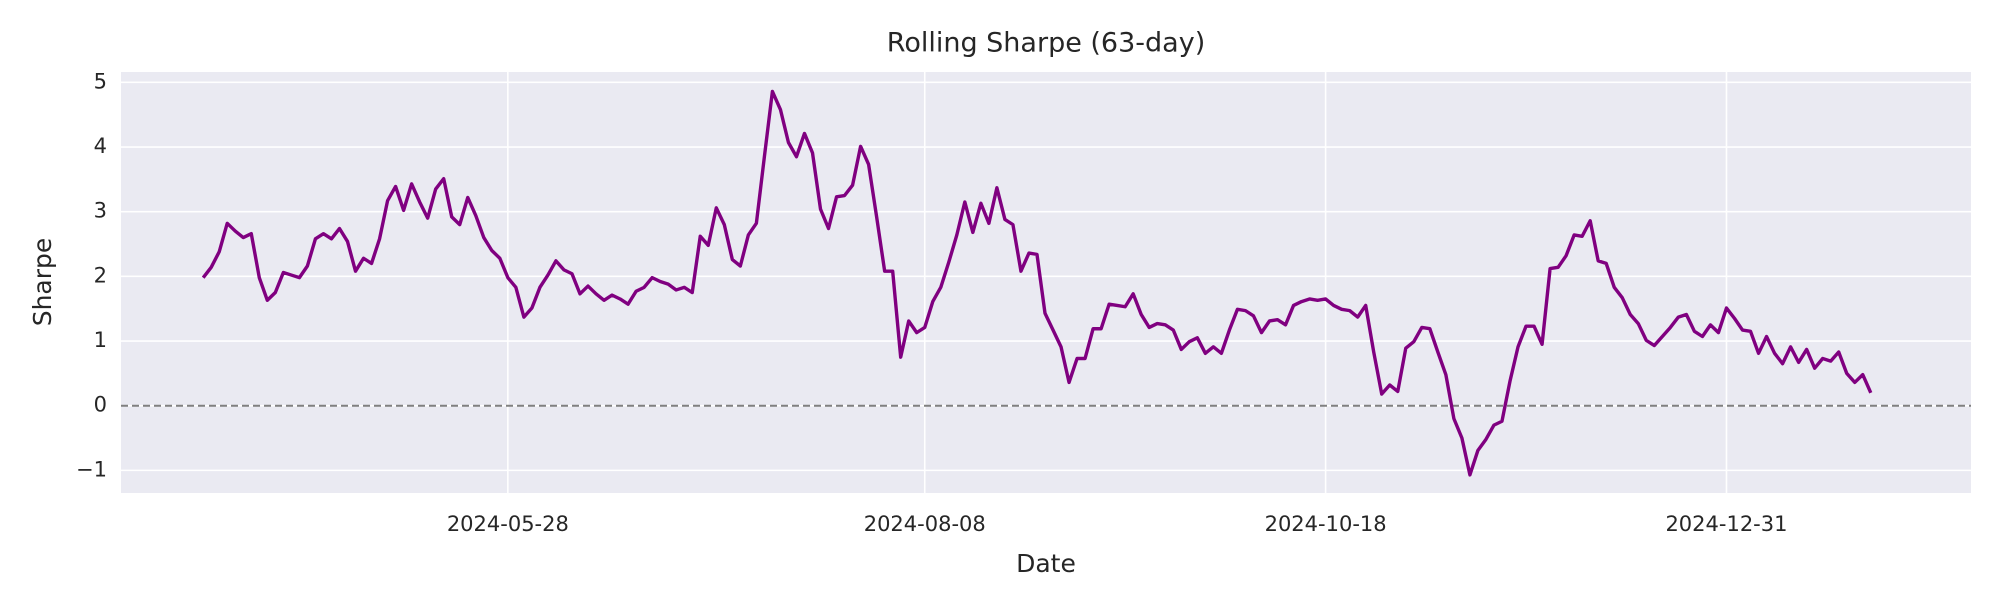  Describe the element at coordinates (100, 340) in the screenshot. I see `y-tick-label: 1` at that location.